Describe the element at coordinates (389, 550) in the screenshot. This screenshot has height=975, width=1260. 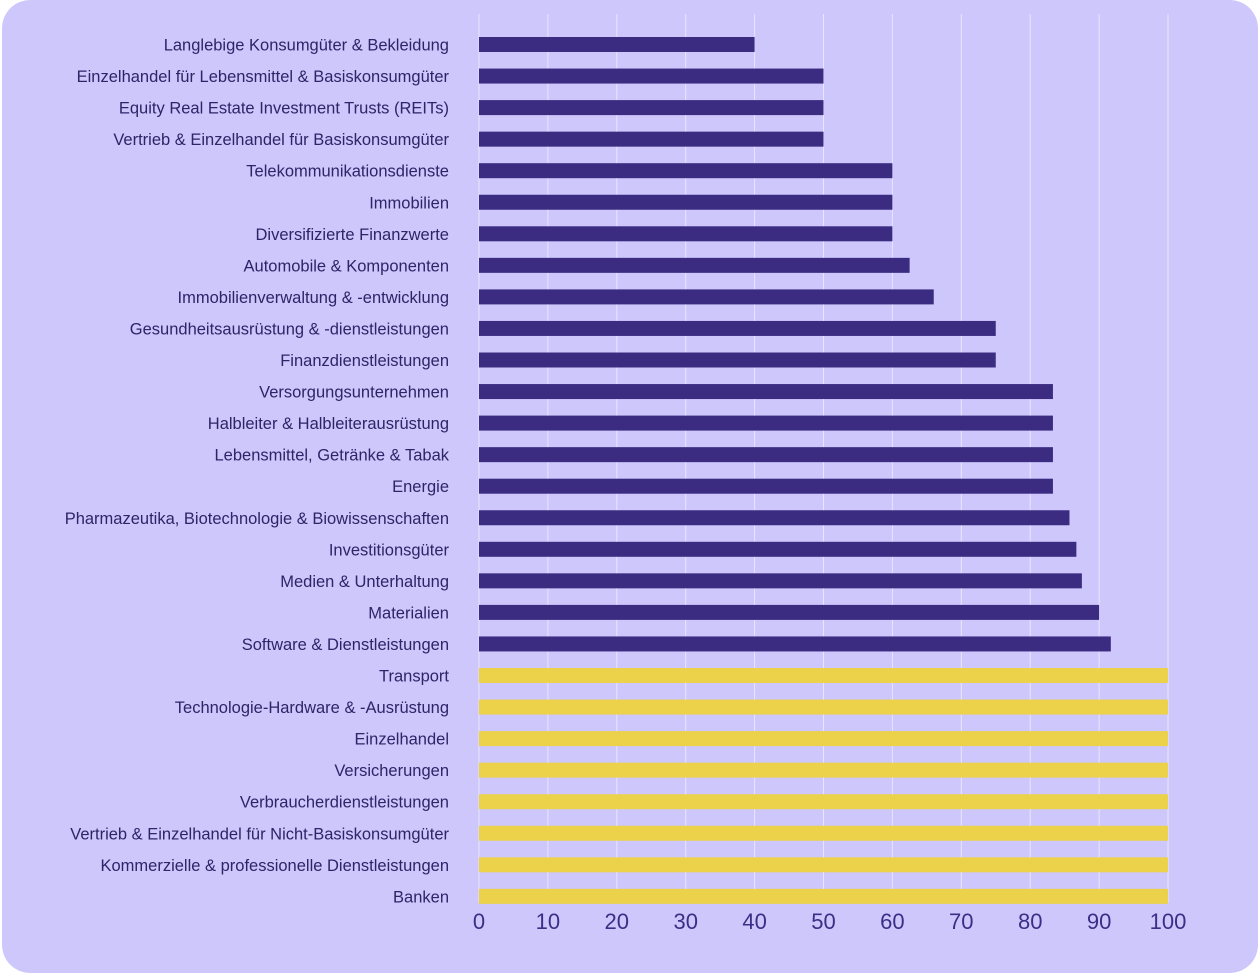
I see `category-label: Investitionsgüter` at that location.